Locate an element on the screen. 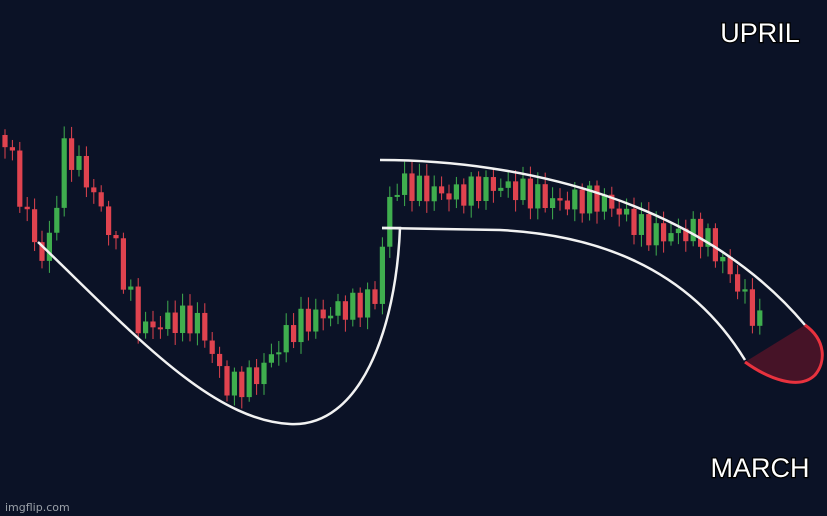 Image resolution: width=827 pixels, height=516 pixels. bottom-caption: MARCH is located at coordinates (760, 468).